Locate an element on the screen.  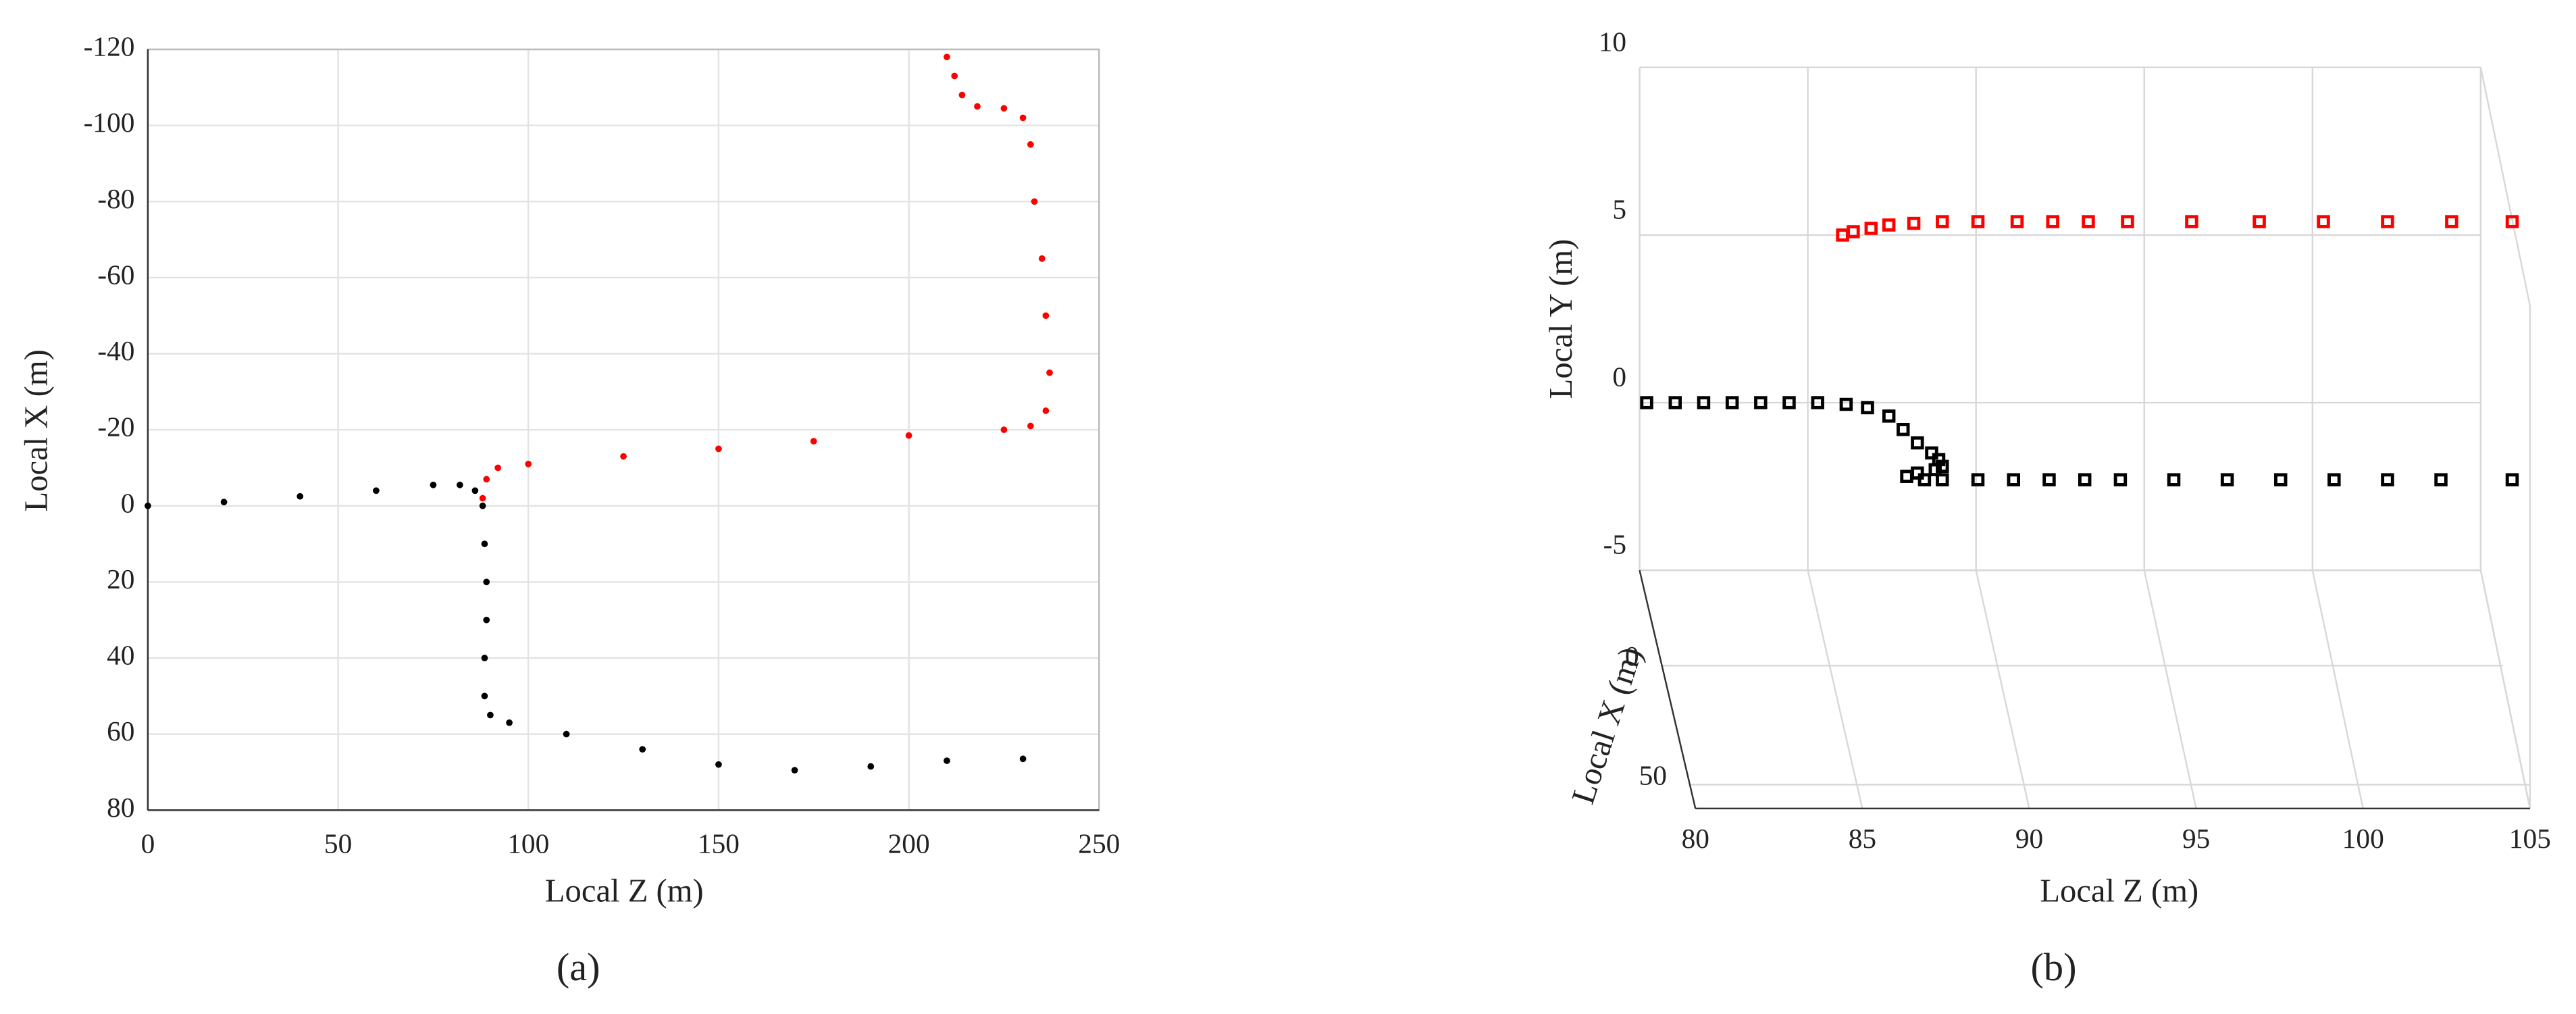
y-tick-label: -60 is located at coordinates (116, 274).